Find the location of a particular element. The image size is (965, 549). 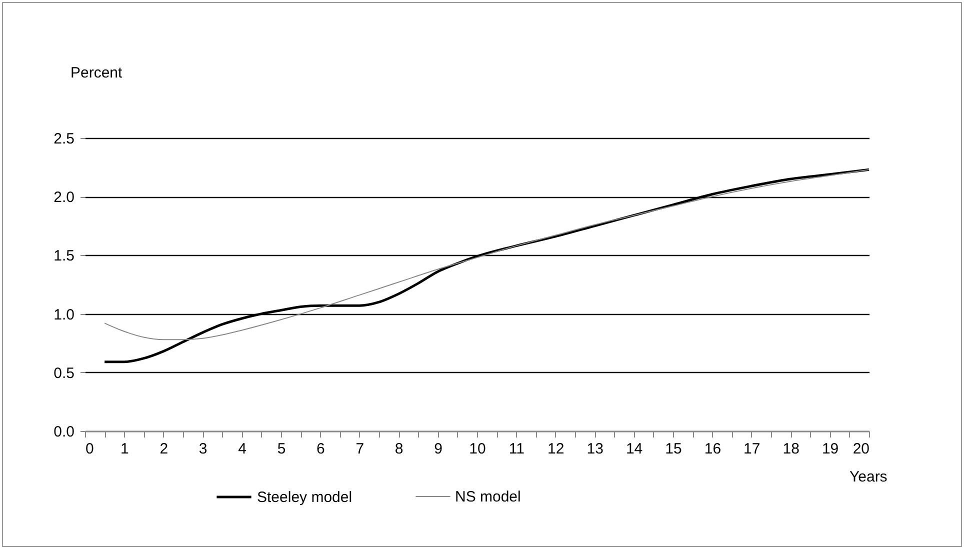

x-tick-label: 3 is located at coordinates (203, 449).